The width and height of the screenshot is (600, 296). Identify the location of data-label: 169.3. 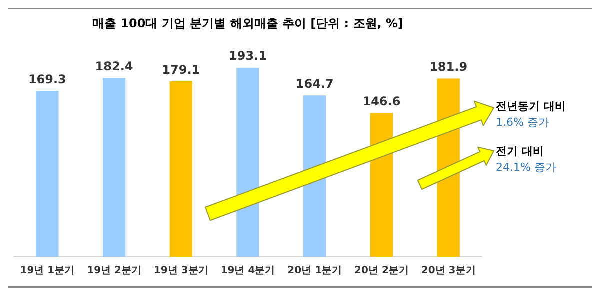
(47, 79).